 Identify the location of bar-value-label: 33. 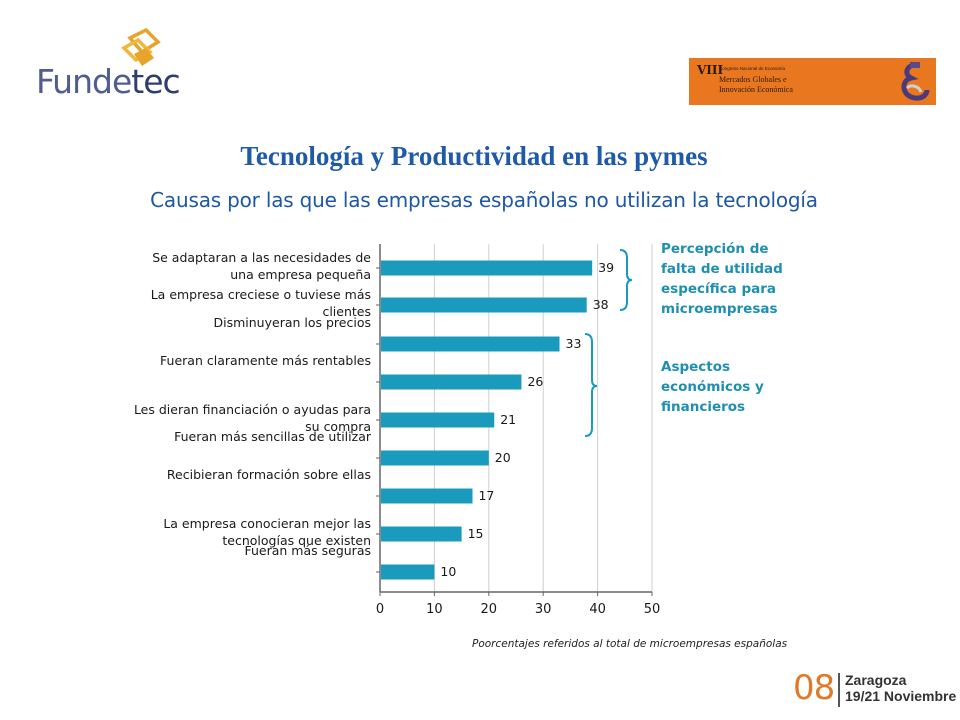
(573, 343).